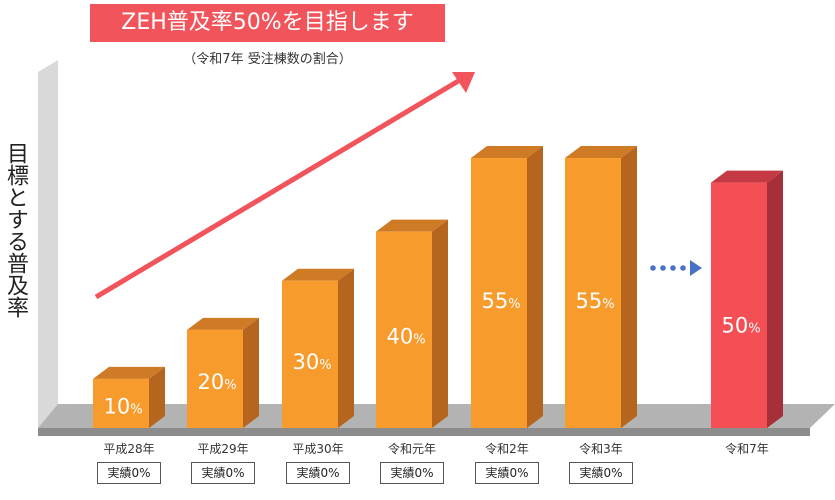  I want to click on data-label: 20%, so click(216, 382).